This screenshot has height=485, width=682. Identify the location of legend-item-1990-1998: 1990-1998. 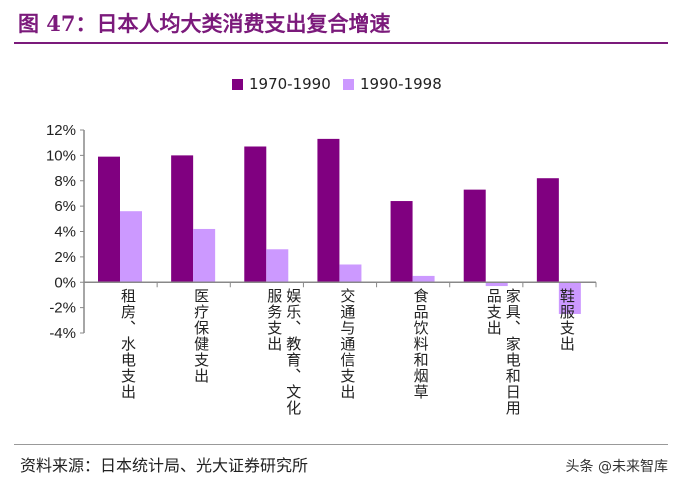
(392, 84).